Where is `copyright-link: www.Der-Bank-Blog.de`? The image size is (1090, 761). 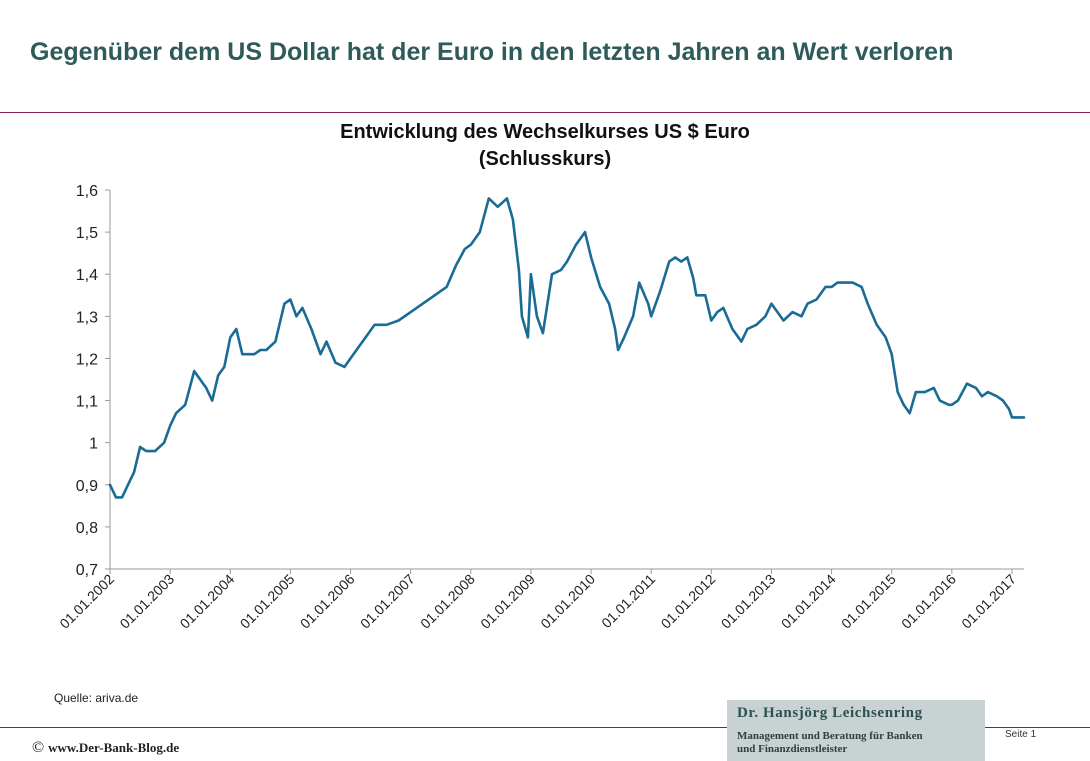
copyright-link: www.Der-Bank-Blog.de is located at coordinates (114, 747).